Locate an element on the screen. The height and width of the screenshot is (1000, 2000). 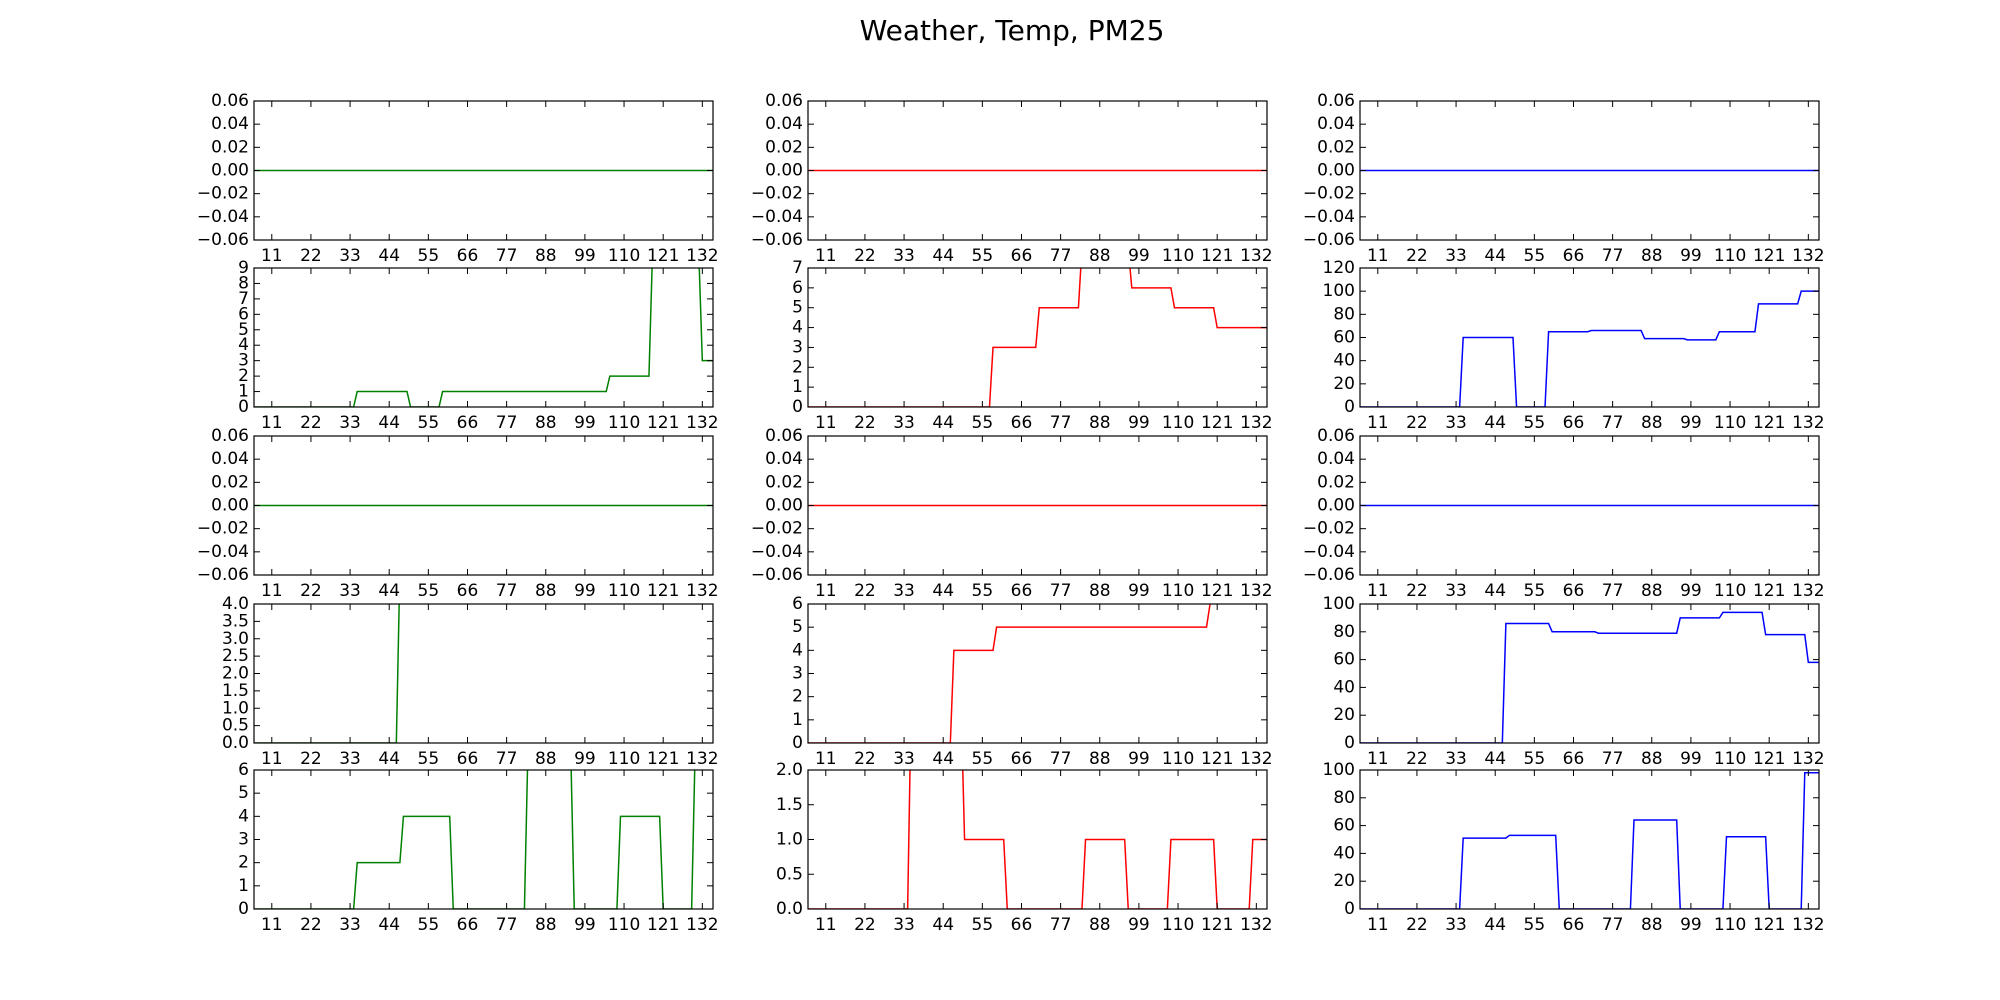
y-tick-label: 2.0 is located at coordinates (235, 674).